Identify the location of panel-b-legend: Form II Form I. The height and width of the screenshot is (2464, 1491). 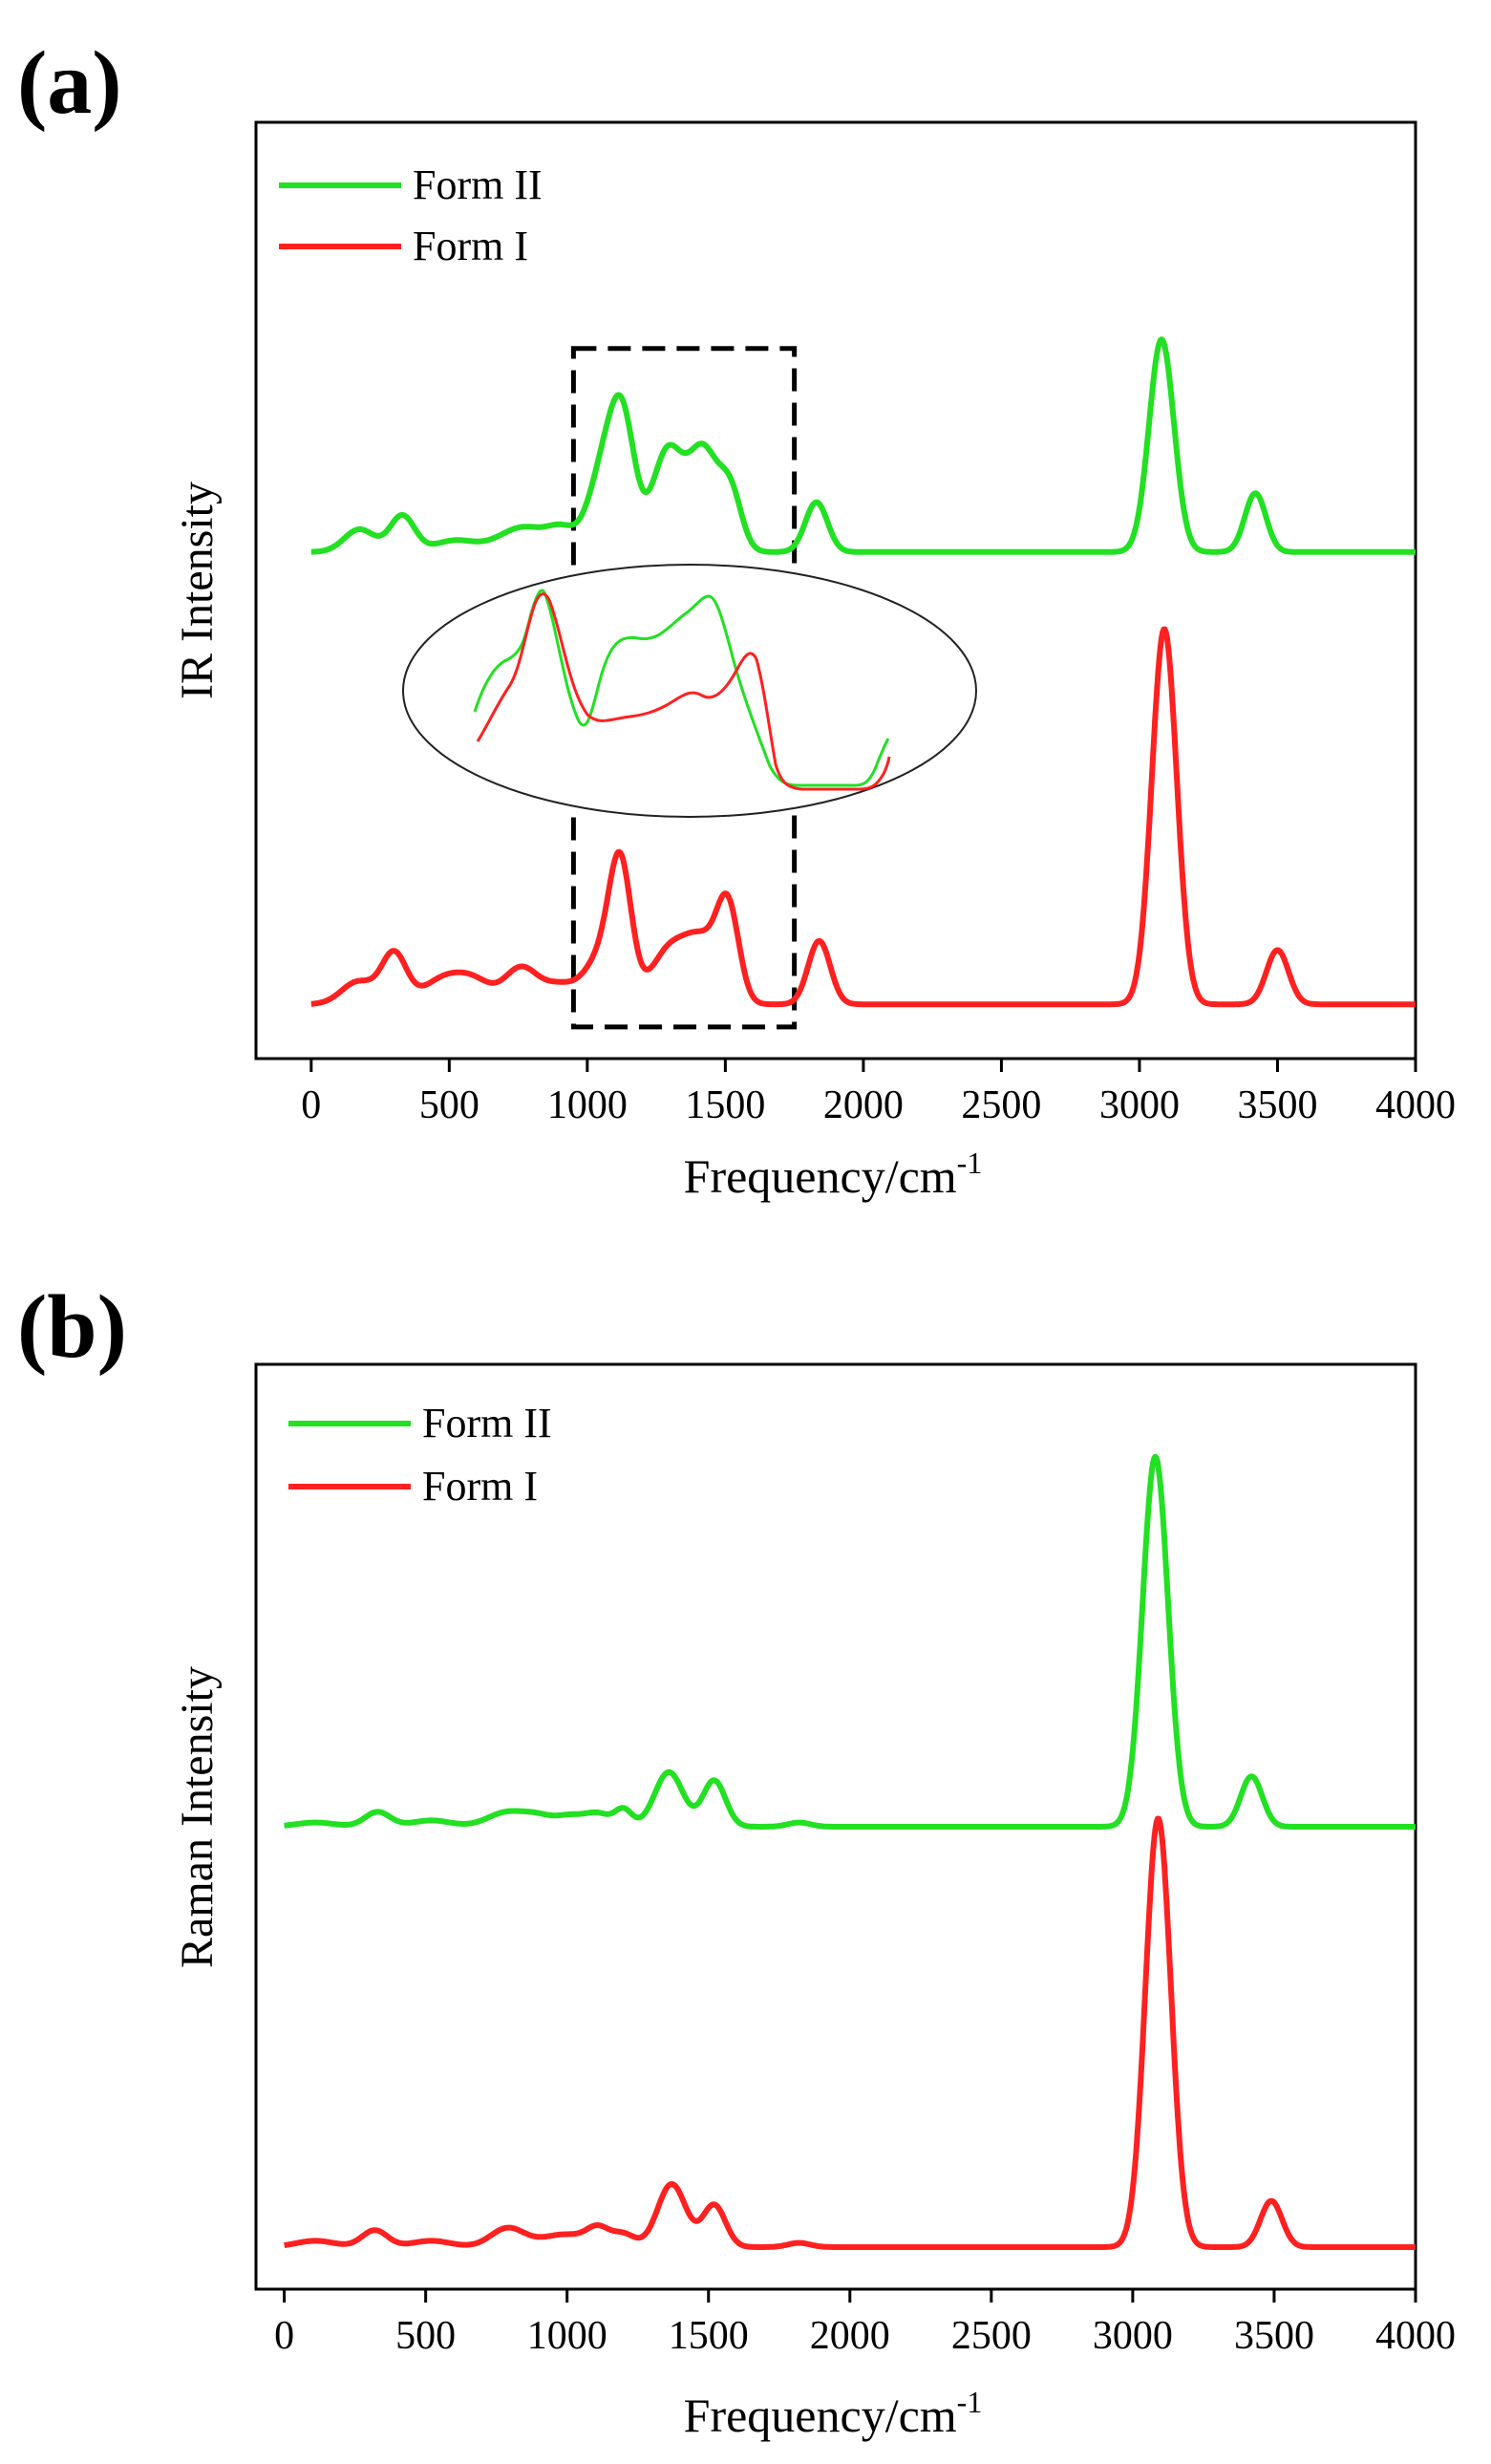
(420, 1455).